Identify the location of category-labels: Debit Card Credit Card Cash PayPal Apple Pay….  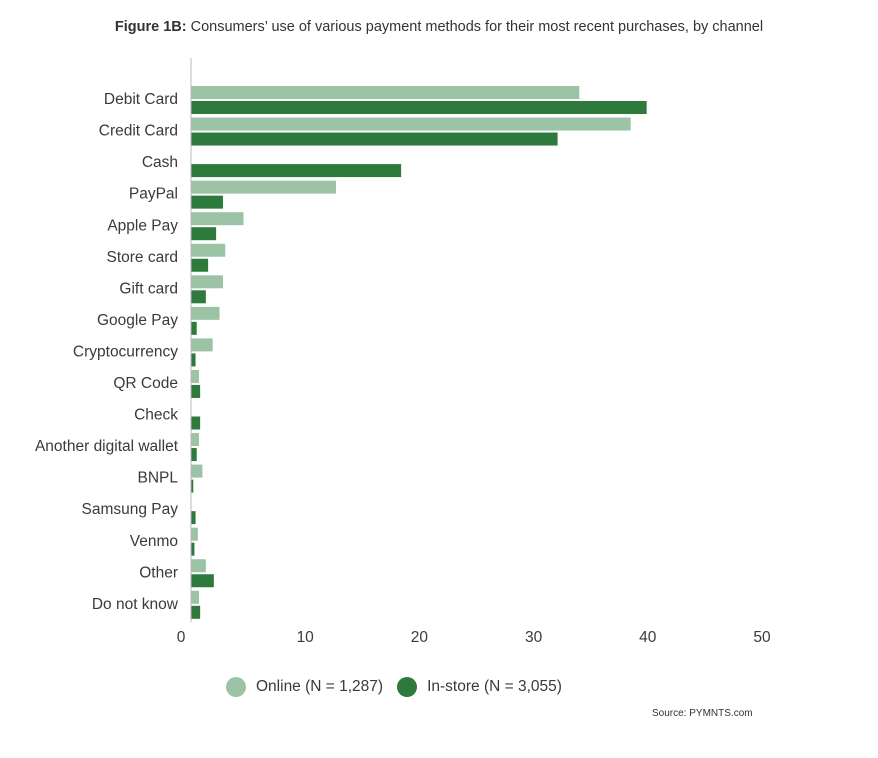
(107, 352).